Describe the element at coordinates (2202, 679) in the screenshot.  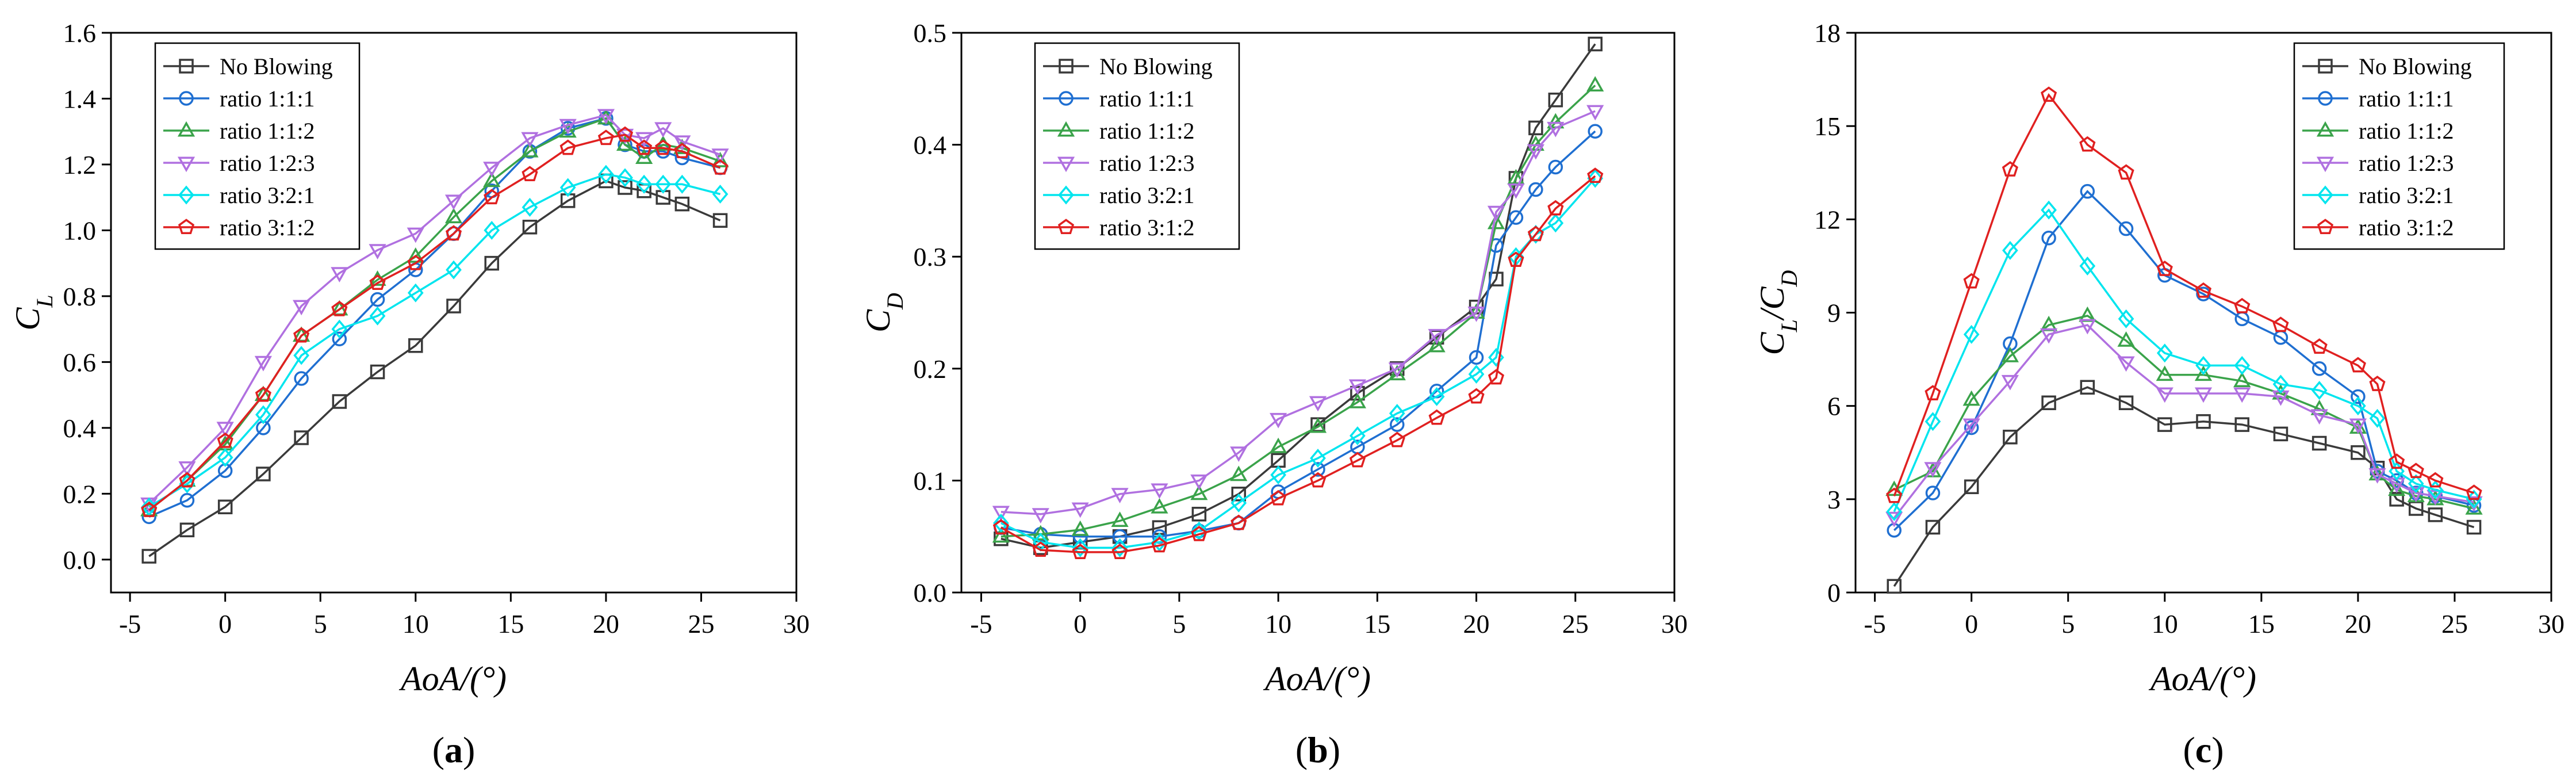
I see `x-axis-title: AoA/(°)` at that location.